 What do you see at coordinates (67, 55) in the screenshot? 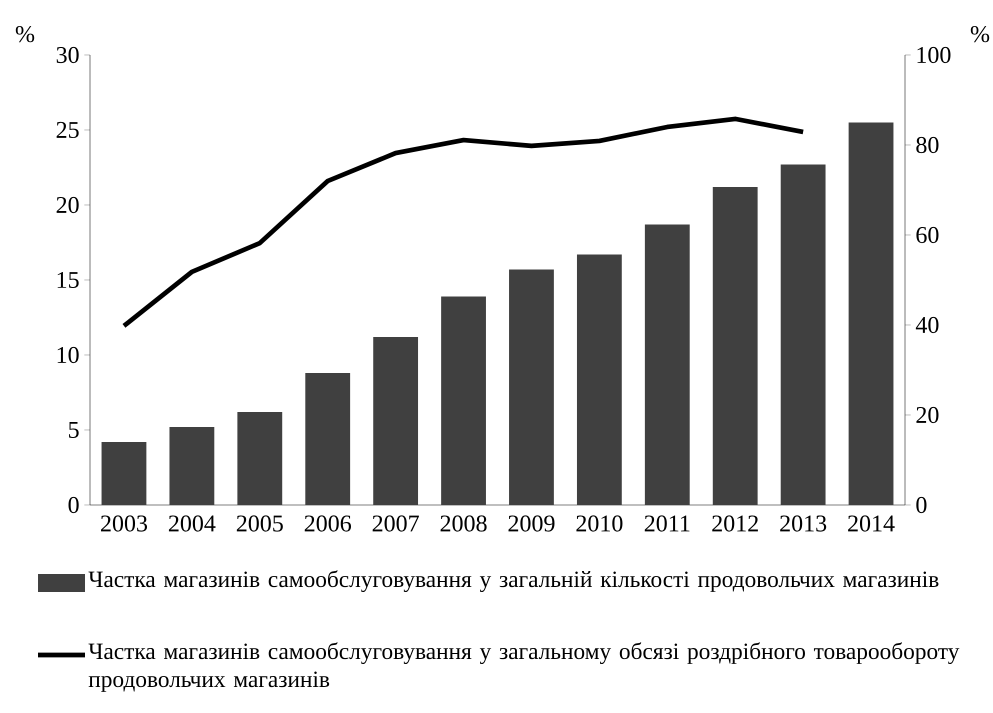
I see `y-tick-label: 30` at bounding box center [67, 55].